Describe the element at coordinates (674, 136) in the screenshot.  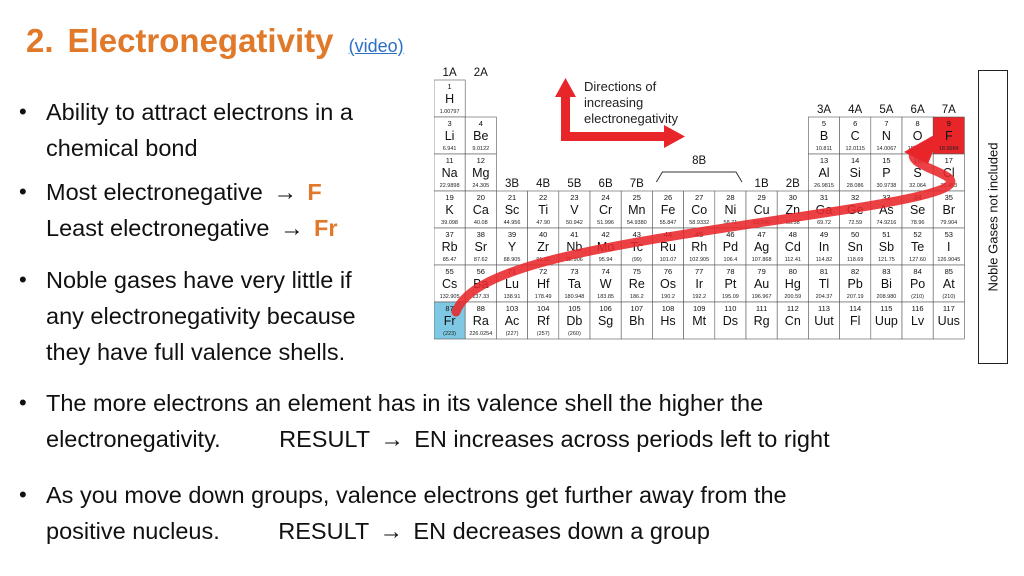
I see `direction-arrow-right-head` at that location.